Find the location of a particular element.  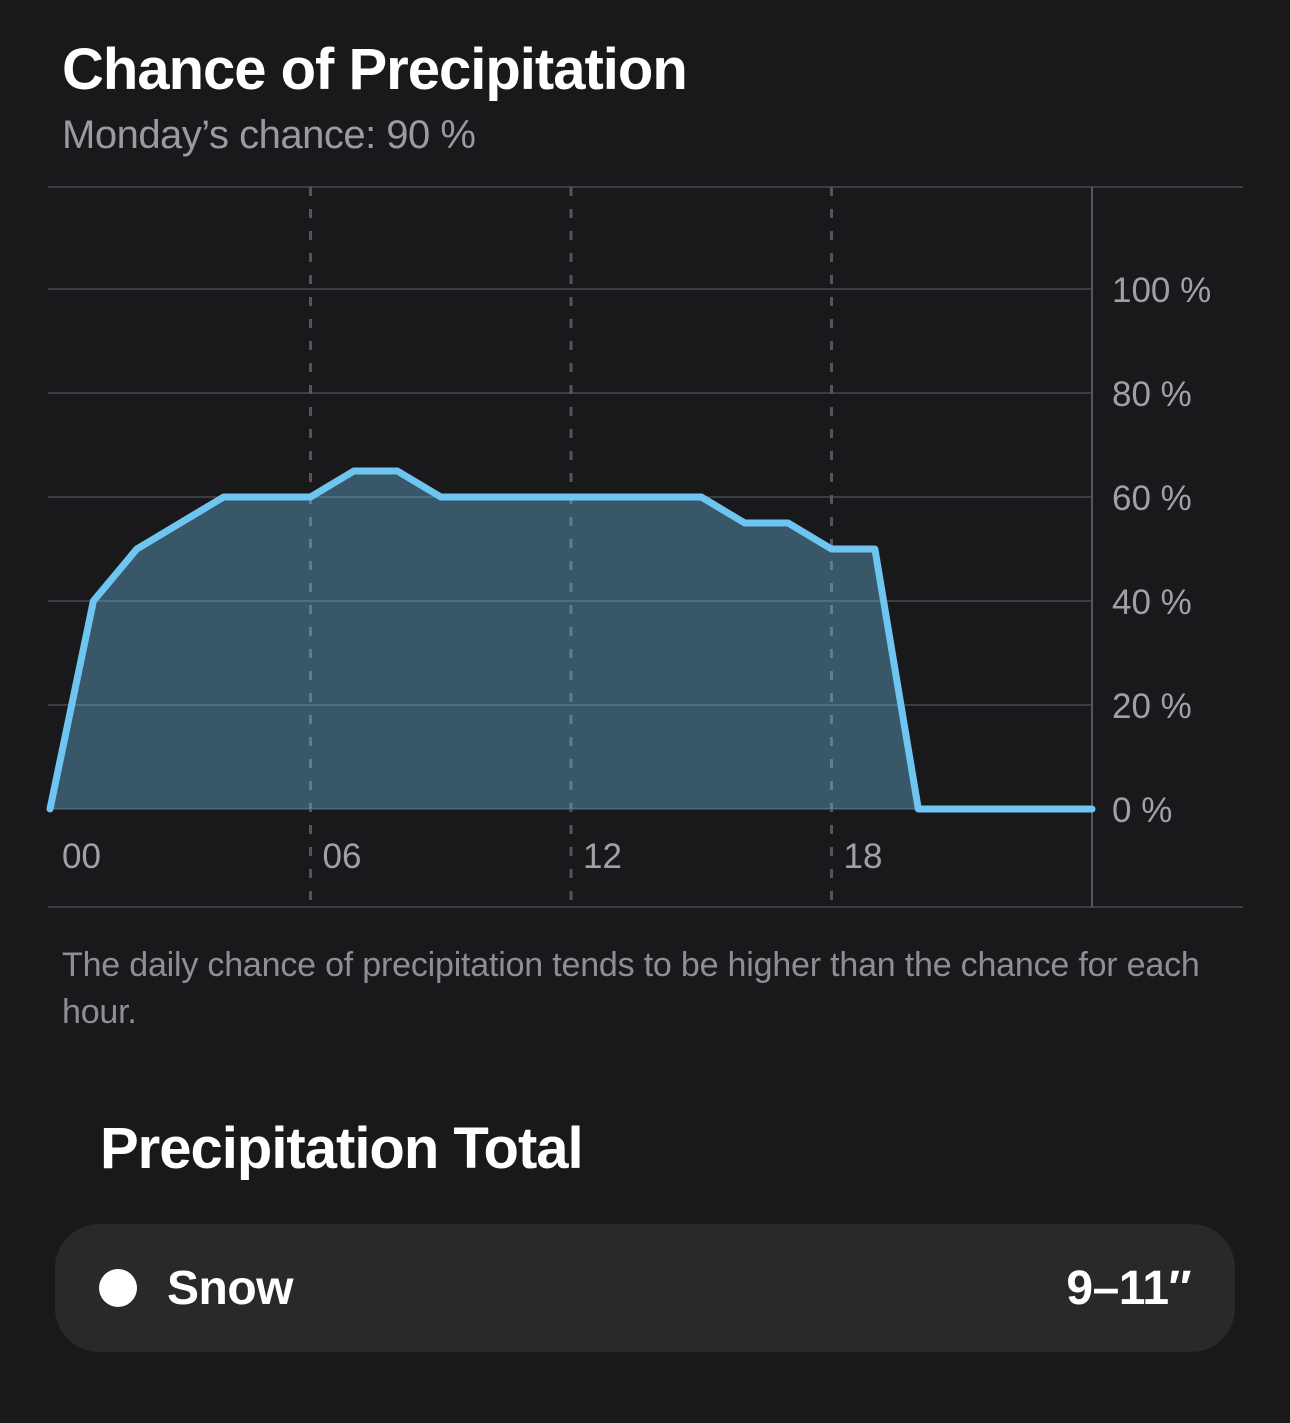

y-tick-label: 40 % is located at coordinates (1152, 602).